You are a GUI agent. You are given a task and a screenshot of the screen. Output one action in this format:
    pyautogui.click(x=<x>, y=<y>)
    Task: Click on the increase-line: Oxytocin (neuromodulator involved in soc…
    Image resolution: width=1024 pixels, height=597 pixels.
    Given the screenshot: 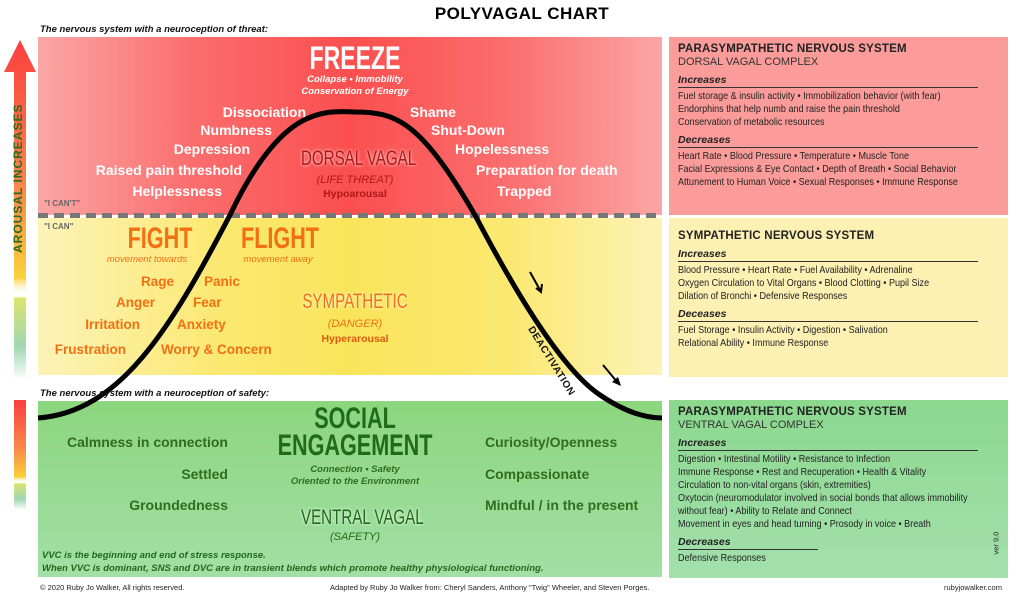 What is the action you would take?
    pyautogui.click(x=823, y=498)
    